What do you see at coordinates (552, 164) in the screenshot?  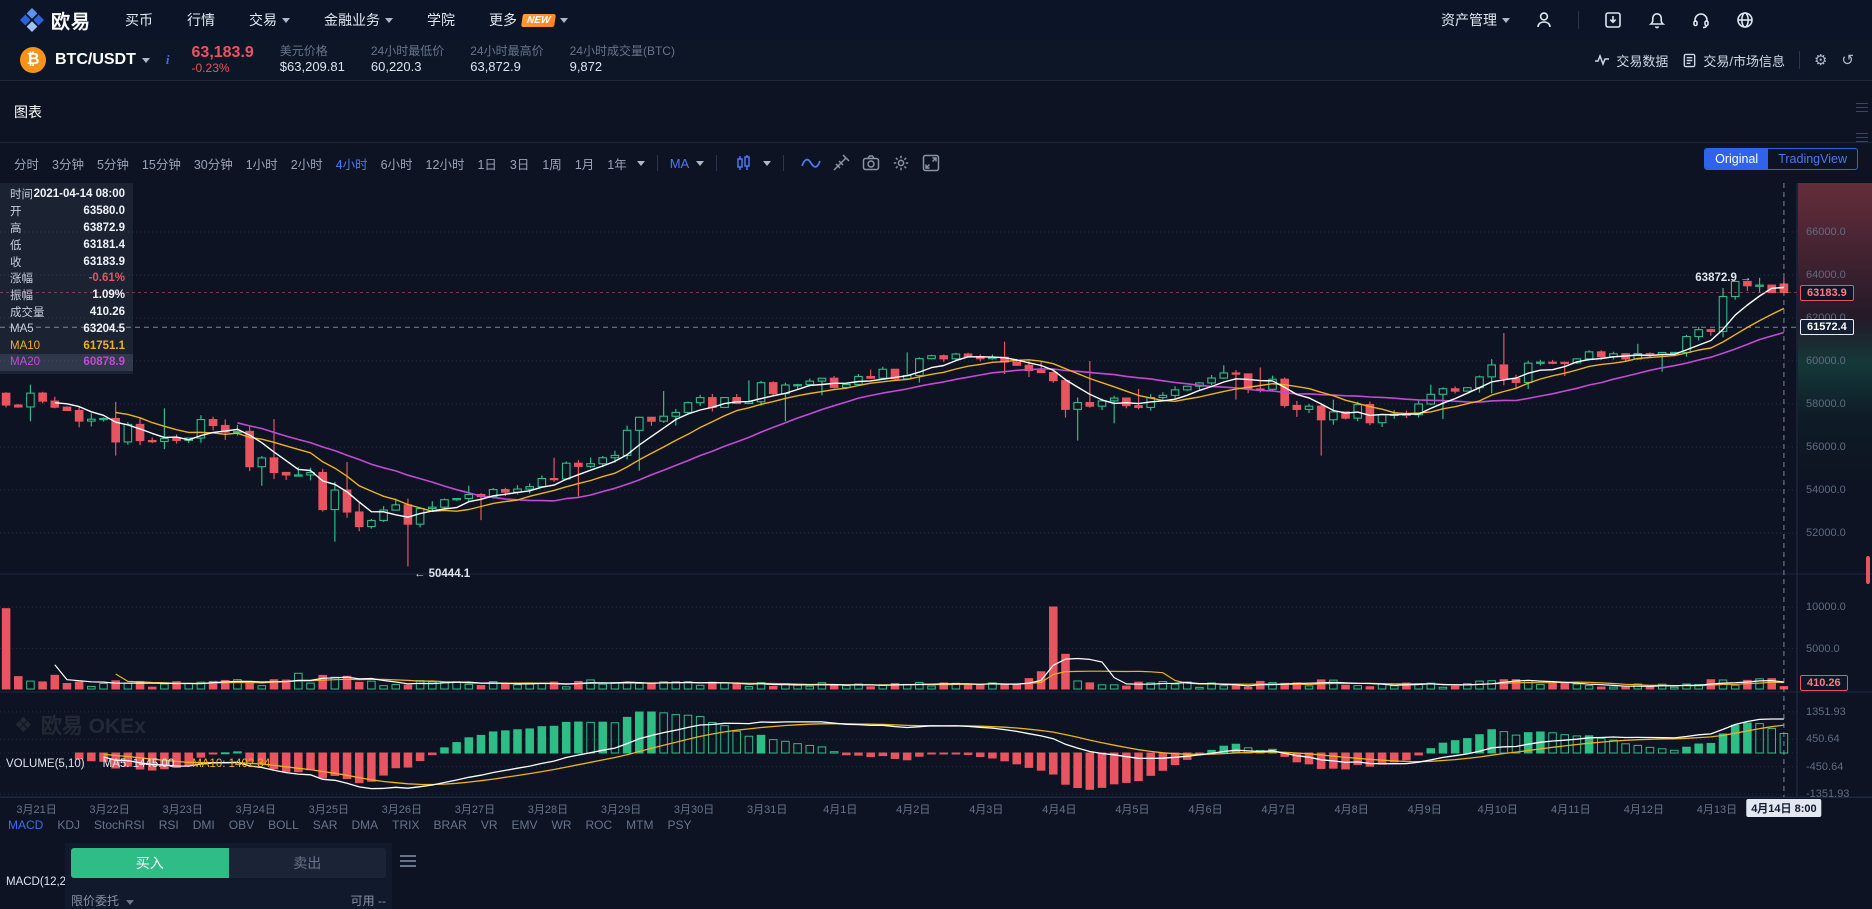 I see `timeframe-1周: 1周` at bounding box center [552, 164].